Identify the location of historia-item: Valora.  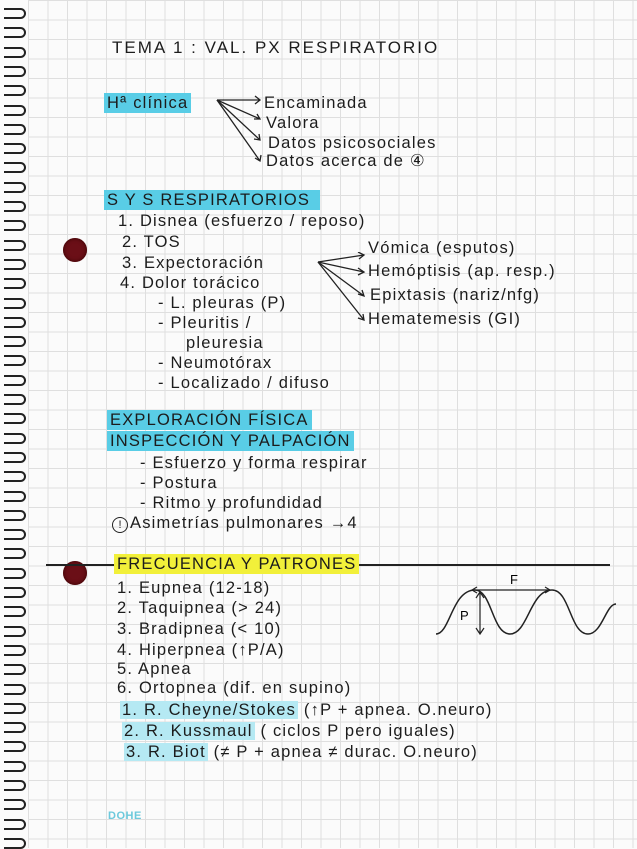
(293, 123).